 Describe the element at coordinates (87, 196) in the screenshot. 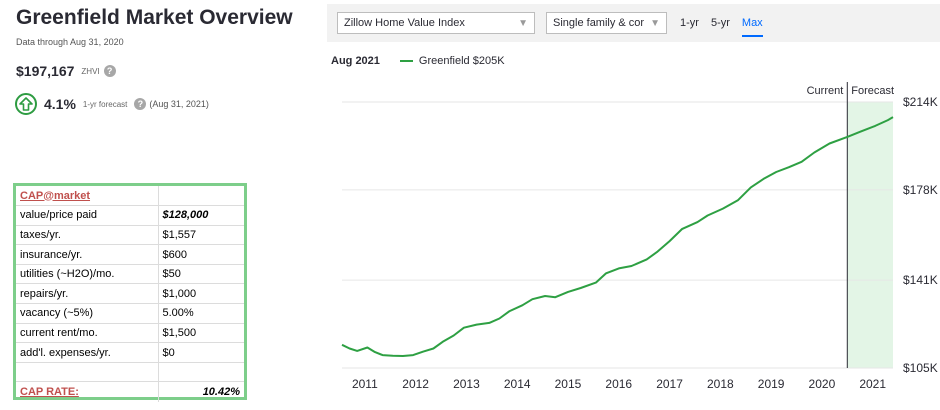

I see `cap-header: CAP@market` at that location.